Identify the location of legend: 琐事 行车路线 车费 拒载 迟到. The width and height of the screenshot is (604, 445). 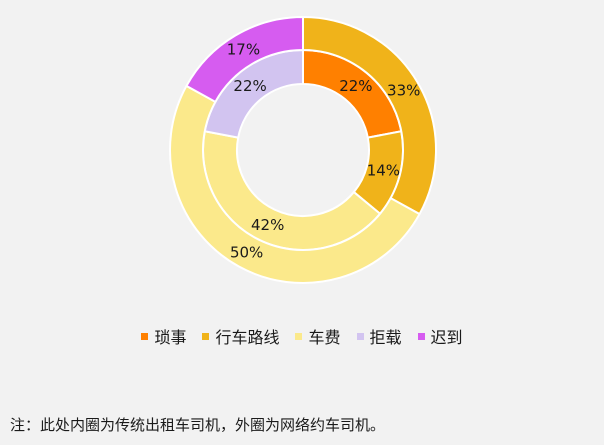
(302, 336).